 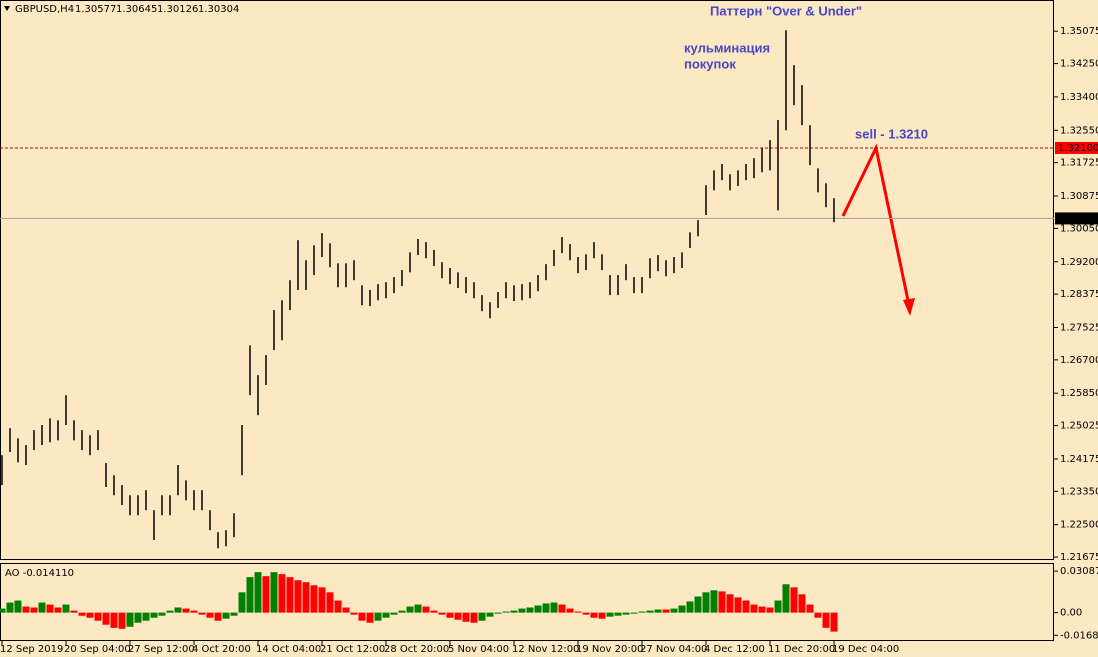 I want to click on x-tick-label: 5 Nov 04:00, so click(x=478, y=649).